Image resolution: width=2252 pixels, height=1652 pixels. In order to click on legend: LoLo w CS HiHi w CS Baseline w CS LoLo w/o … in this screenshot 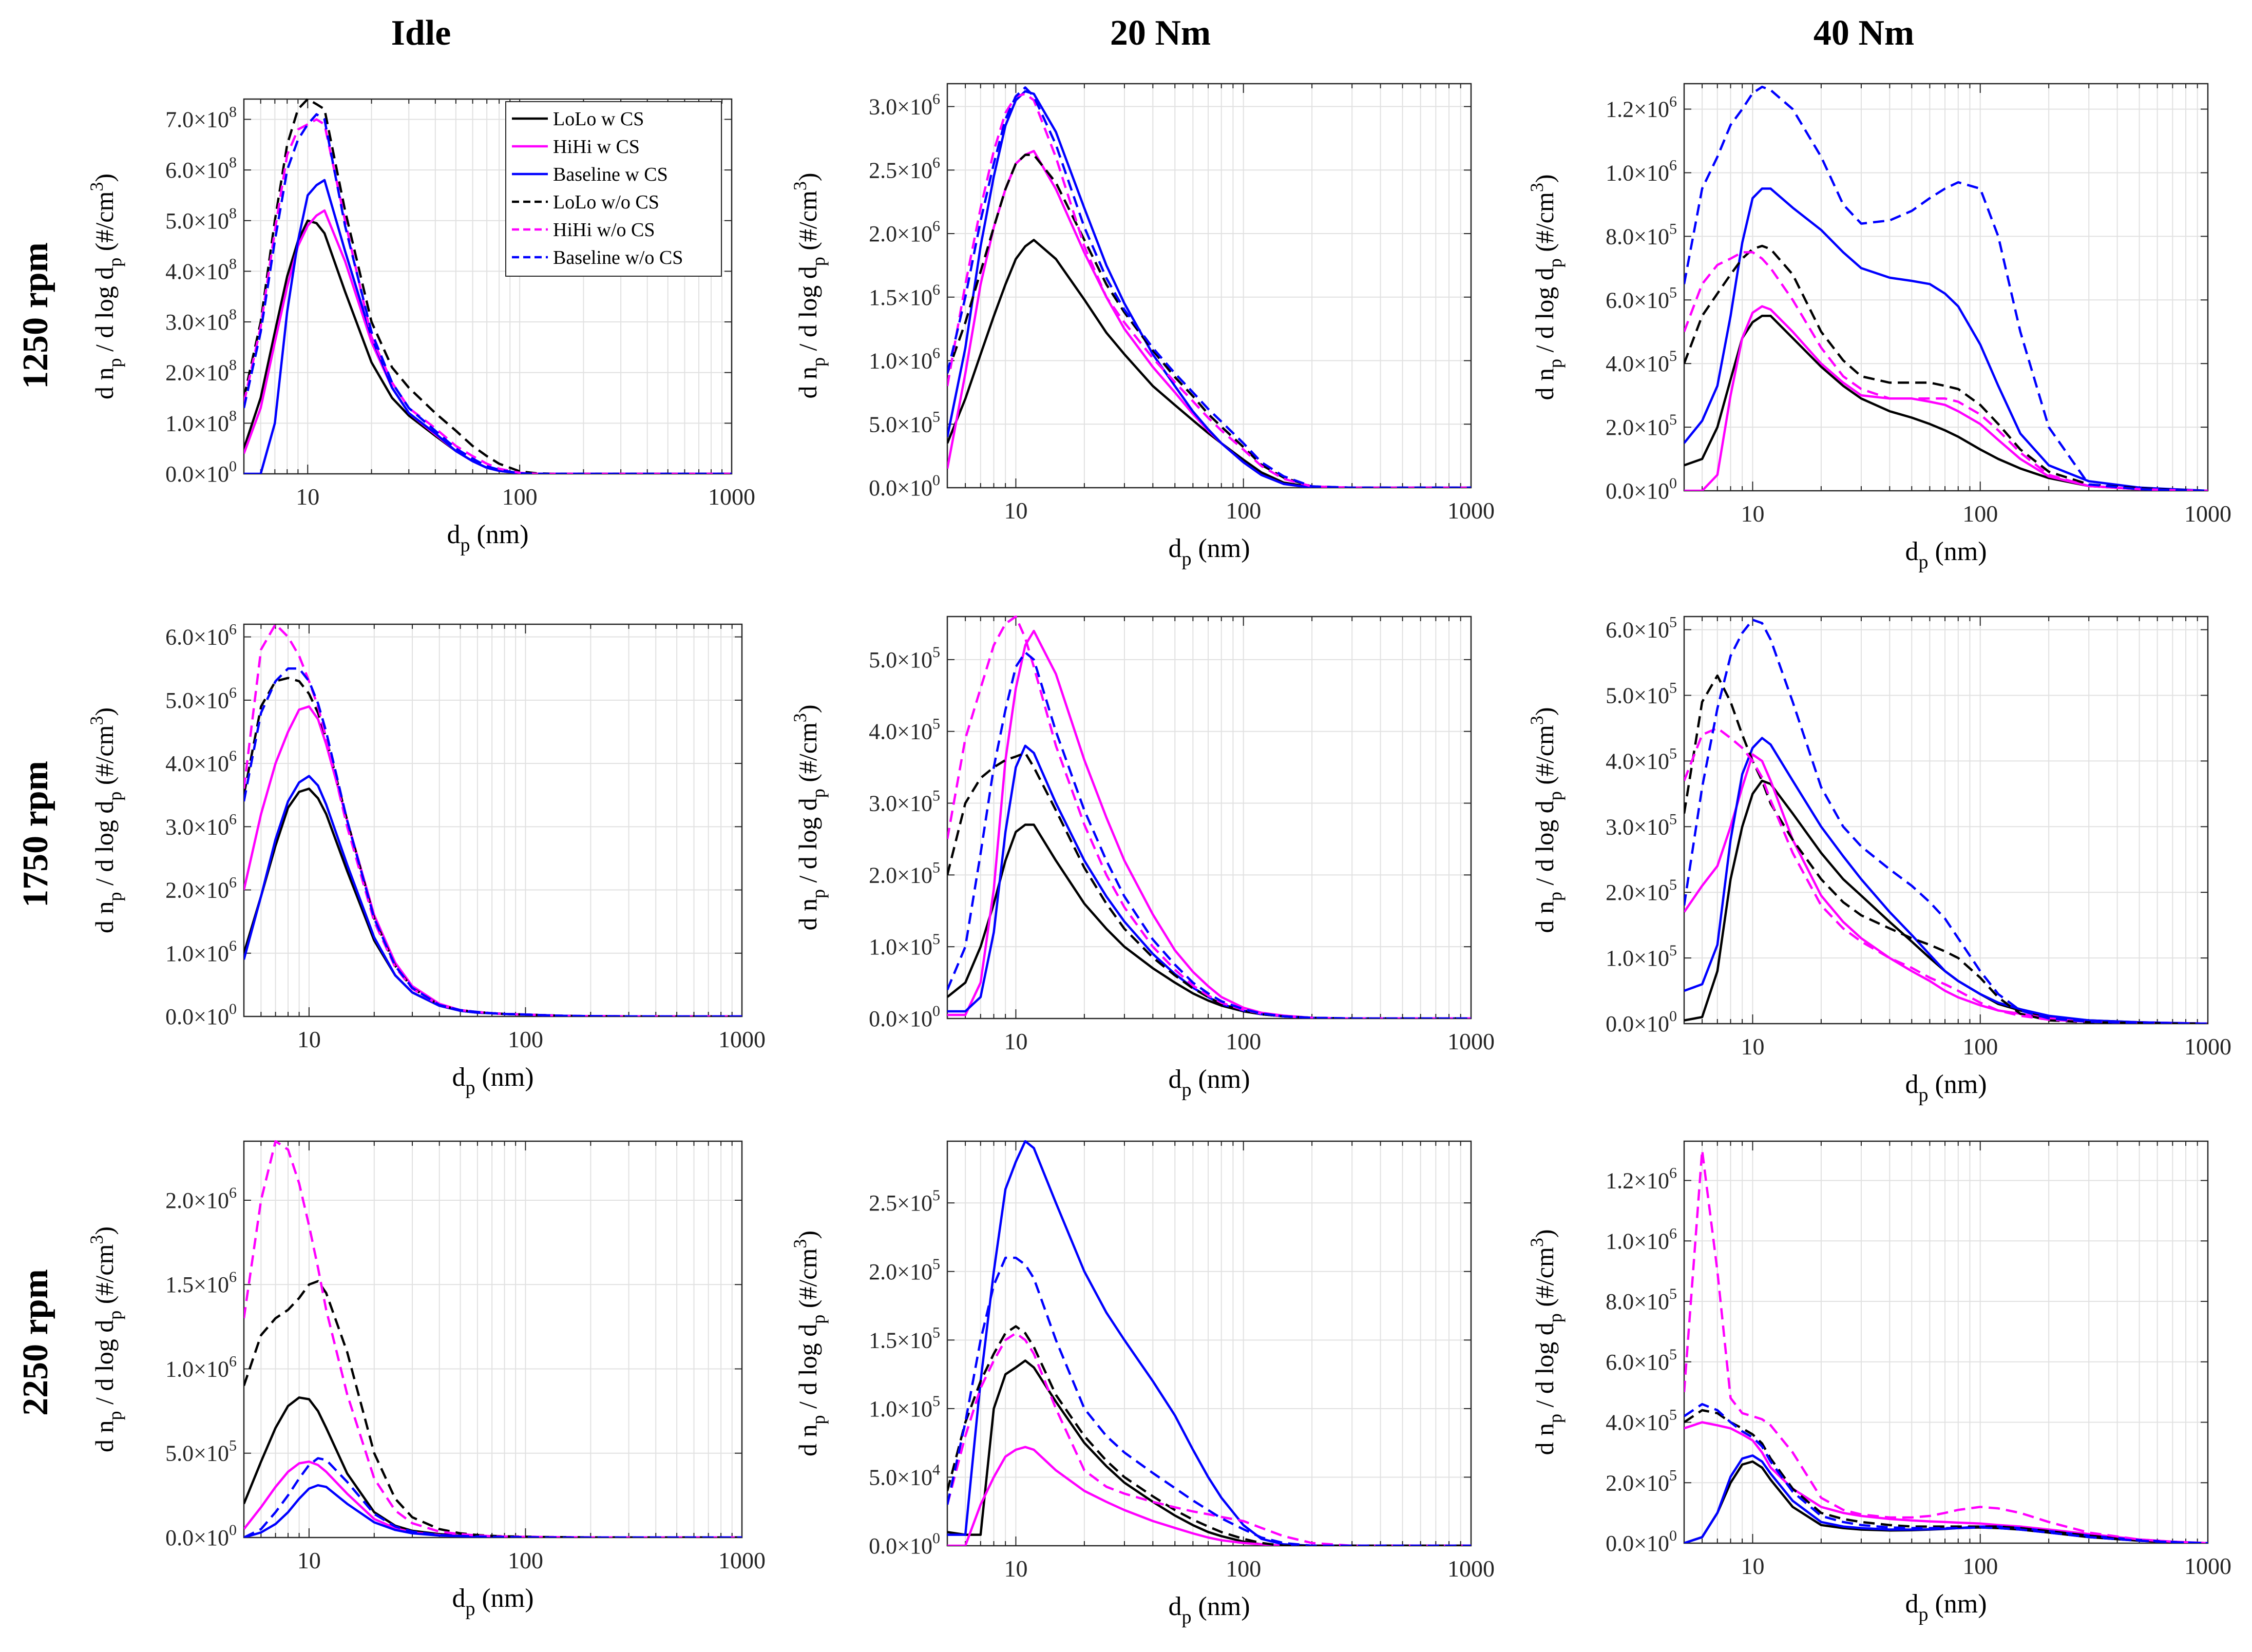, I will do `click(613, 189)`.